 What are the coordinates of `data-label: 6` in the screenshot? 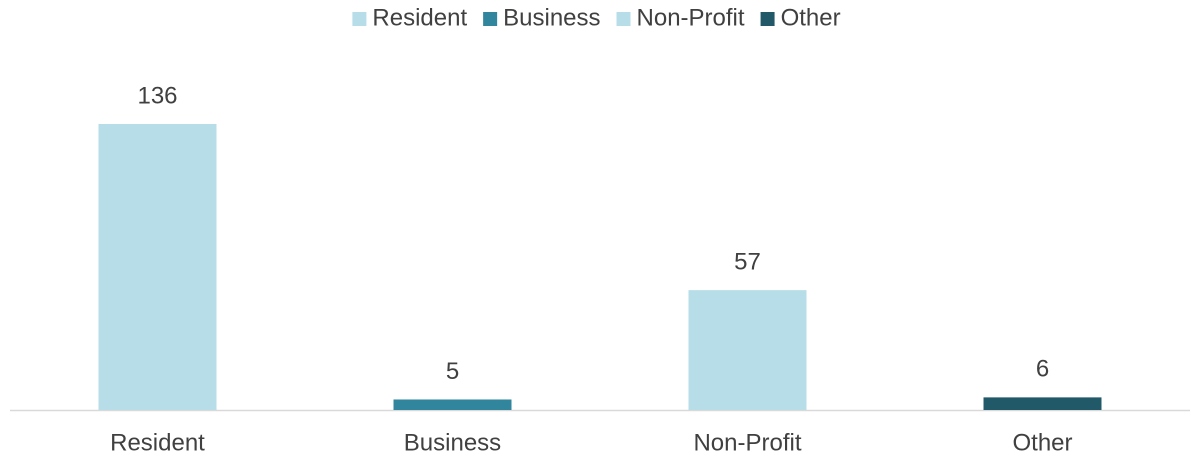 It's located at (1042, 369).